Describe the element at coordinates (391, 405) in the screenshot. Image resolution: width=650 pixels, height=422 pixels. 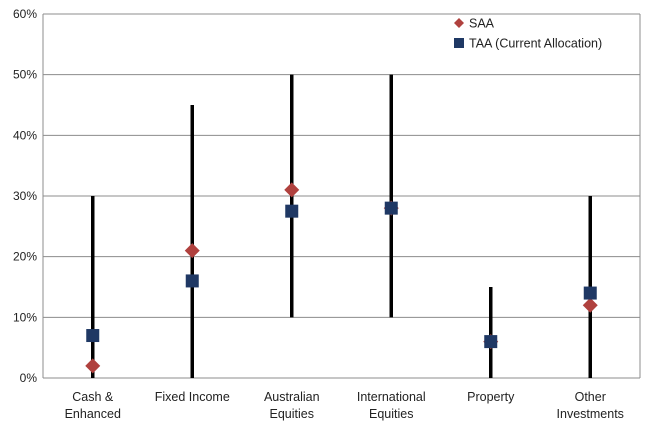
I see `x-category-label: International Equities` at that location.